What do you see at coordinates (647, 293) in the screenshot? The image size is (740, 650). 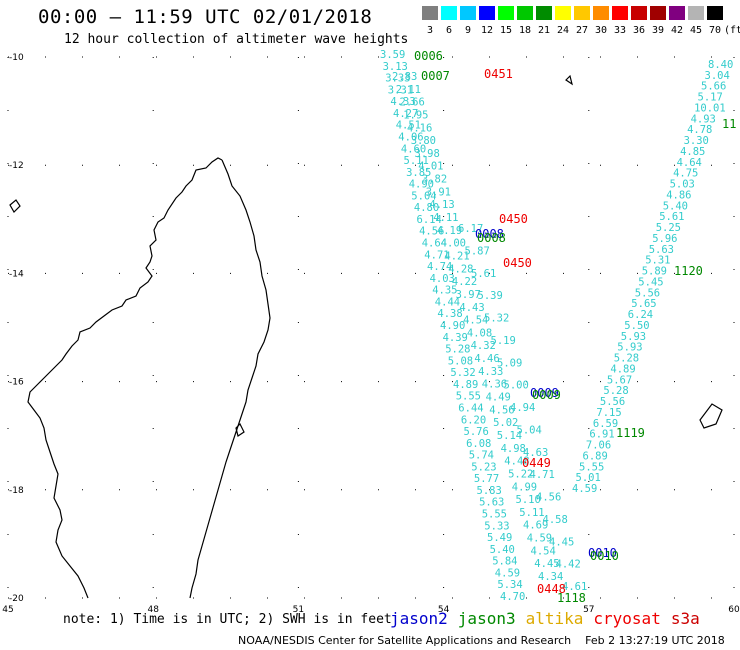 I see `track-value-right: 5.56` at bounding box center [647, 293].